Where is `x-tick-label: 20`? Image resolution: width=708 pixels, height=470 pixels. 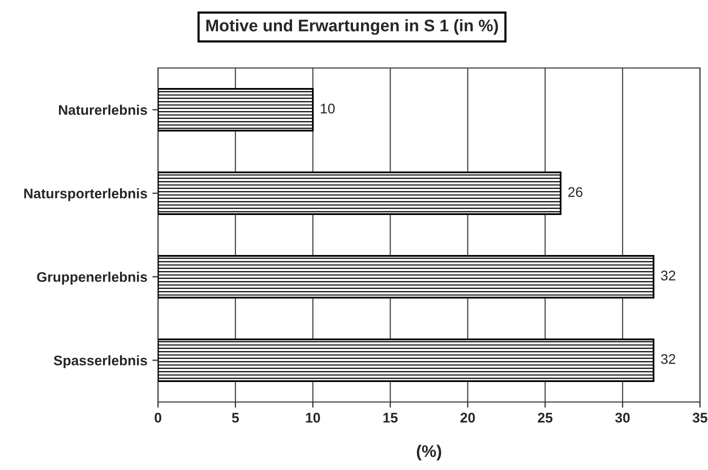
x-tick-label: 20 is located at coordinates (467, 417).